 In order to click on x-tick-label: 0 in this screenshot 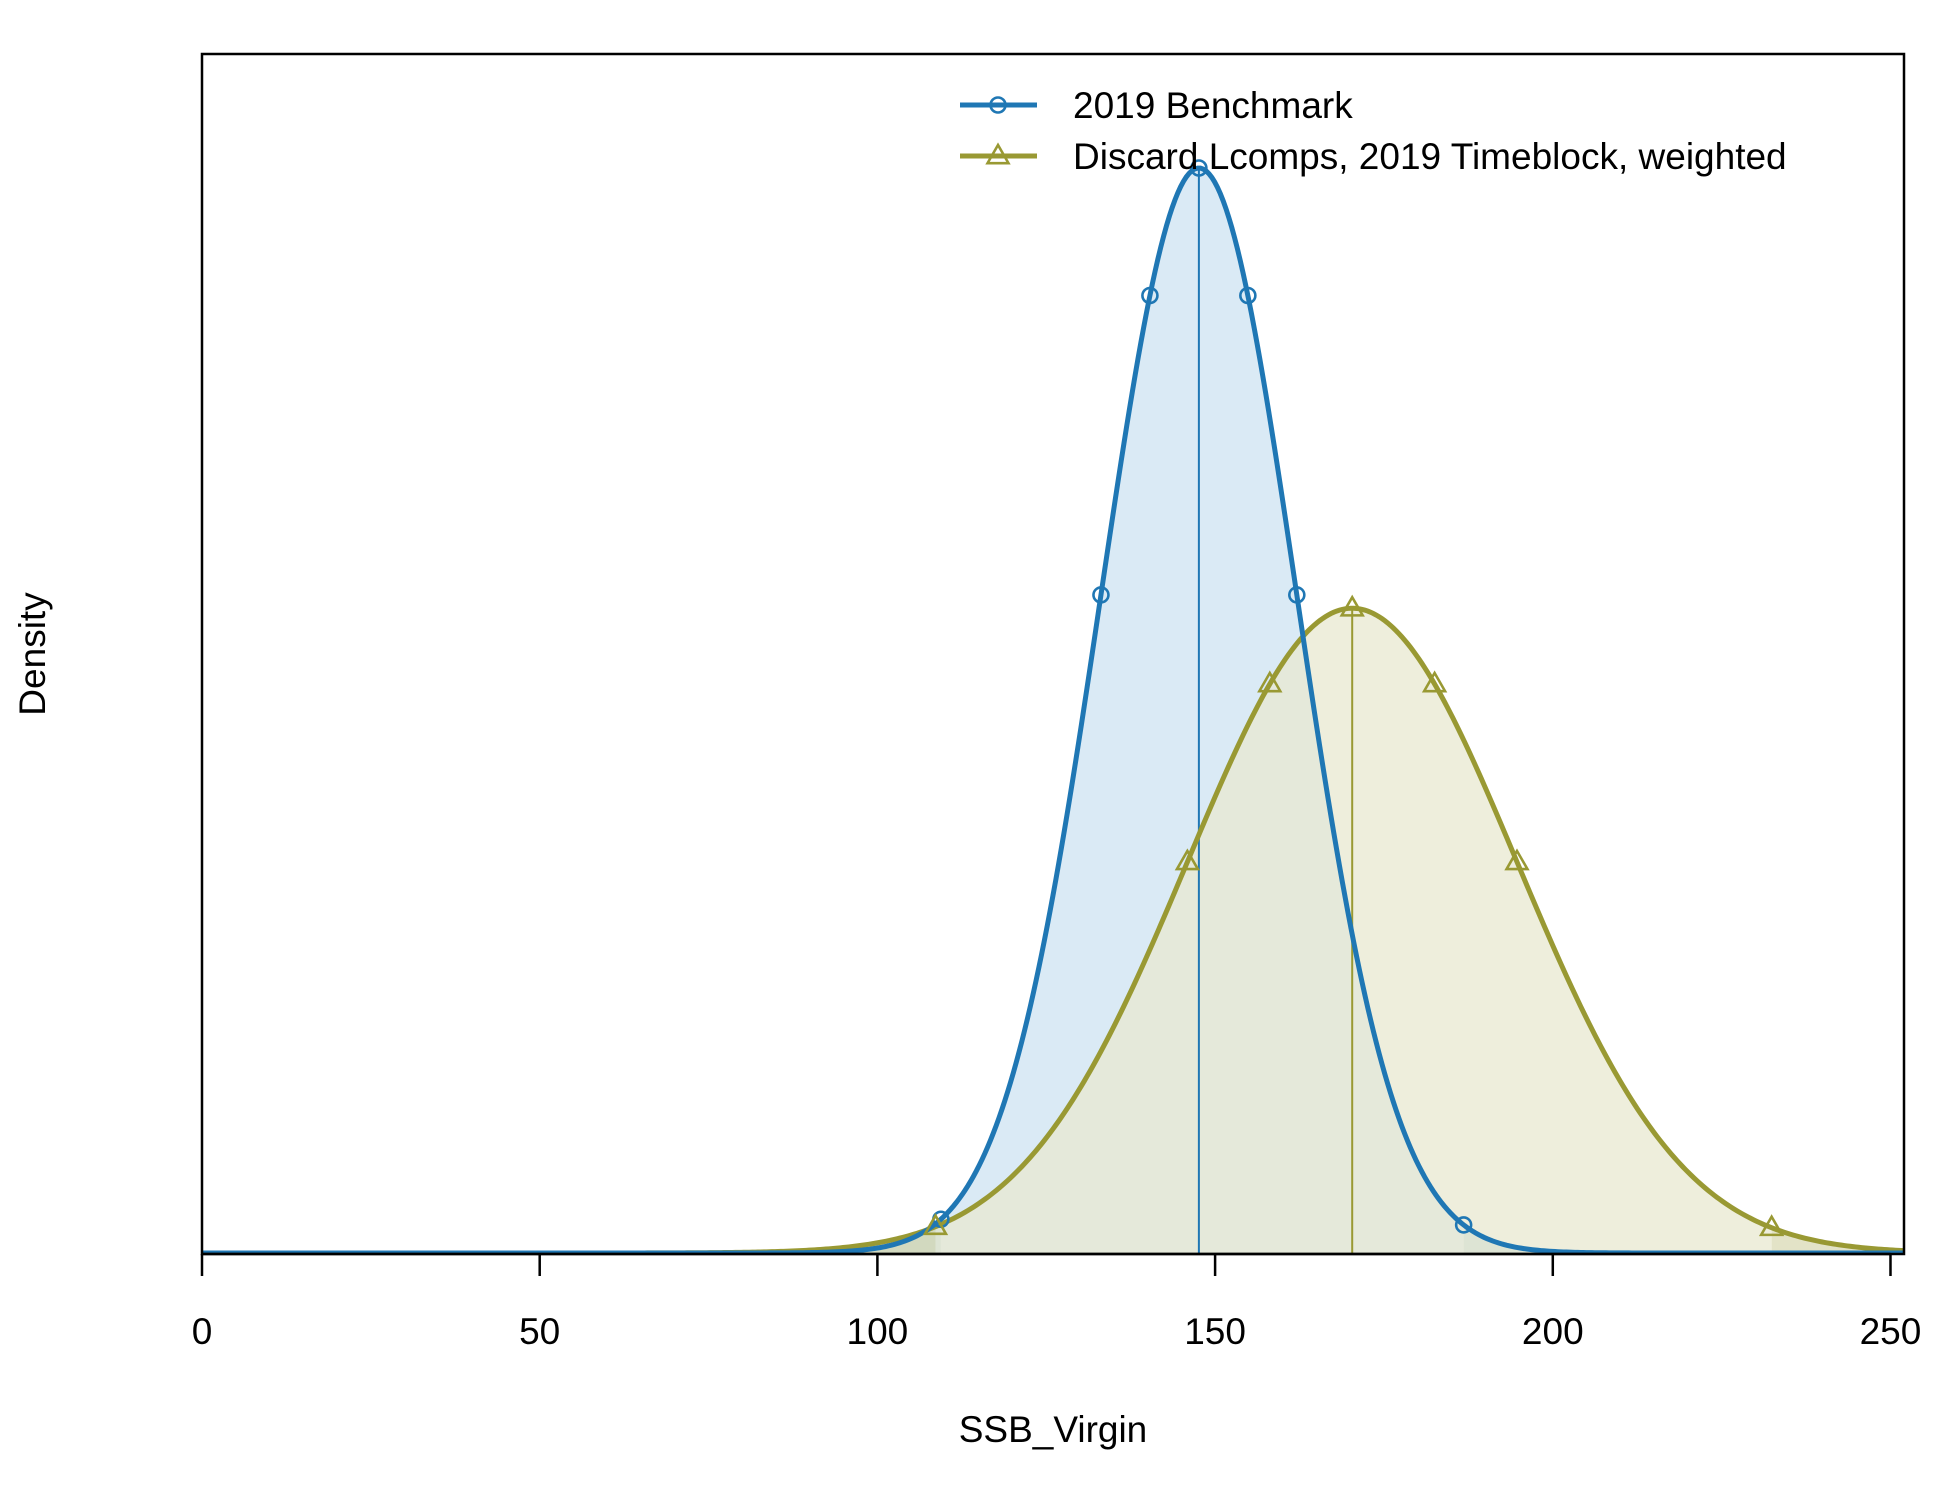, I will do `click(202, 1331)`.